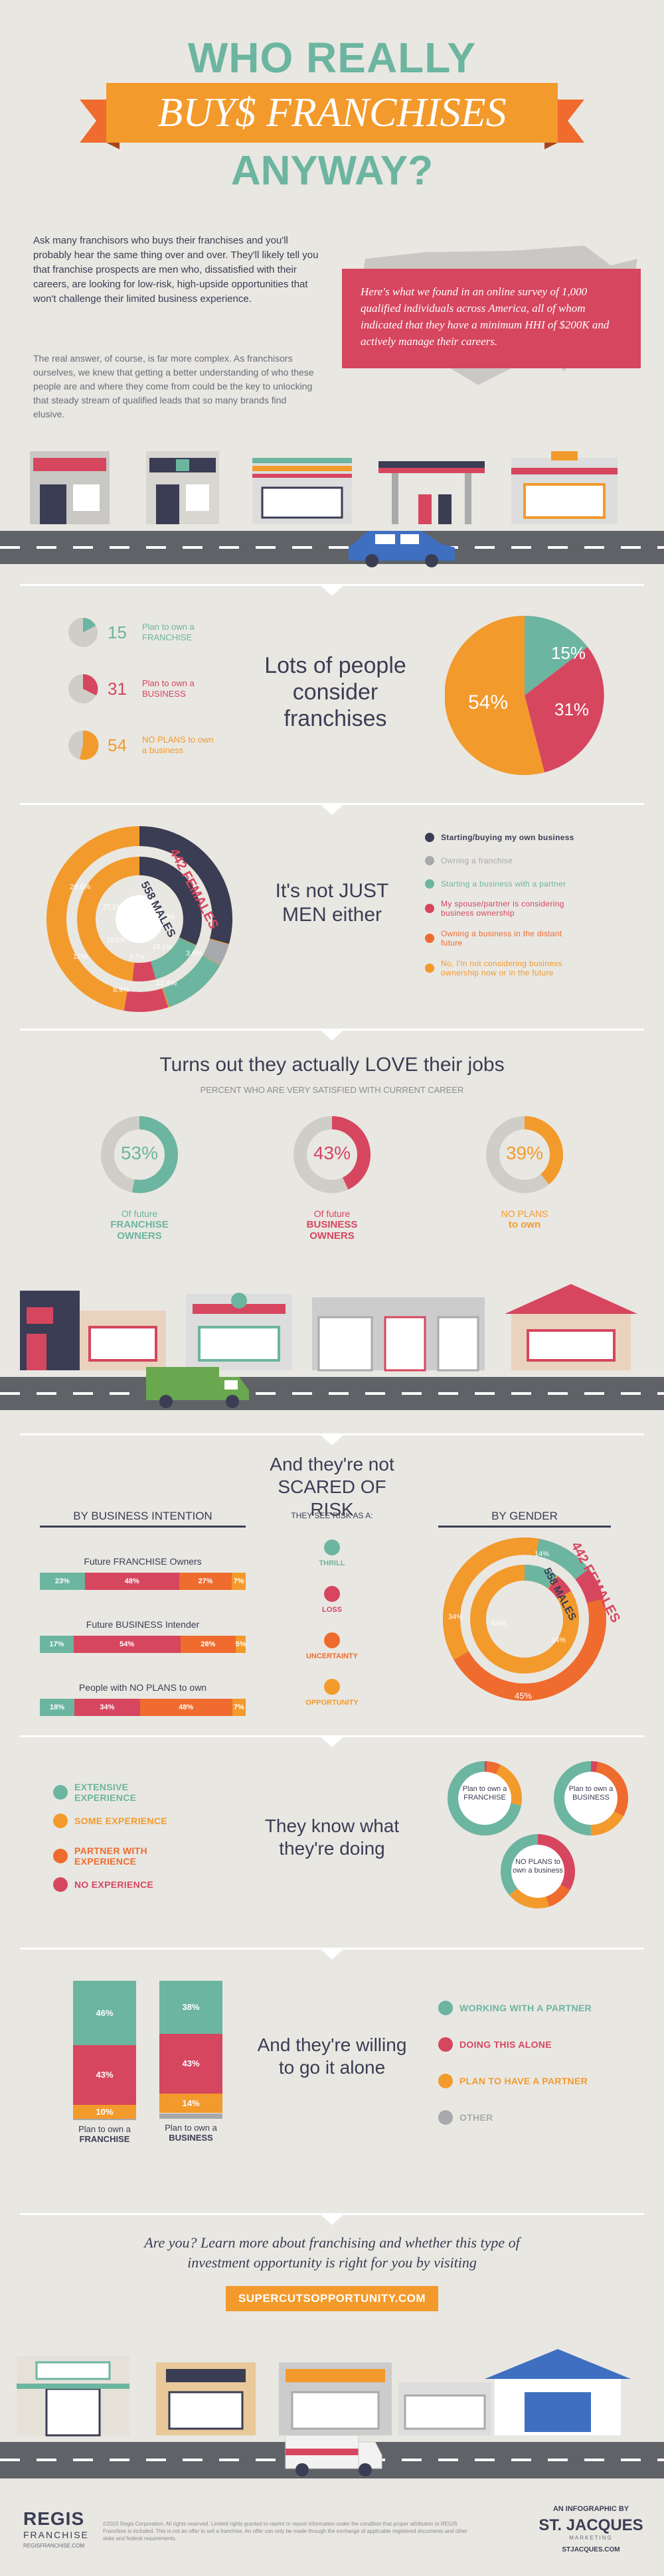  Describe the element at coordinates (141, 689) in the screenshot. I see `consider-item: 31 Plan to own a BUSINESS` at that location.